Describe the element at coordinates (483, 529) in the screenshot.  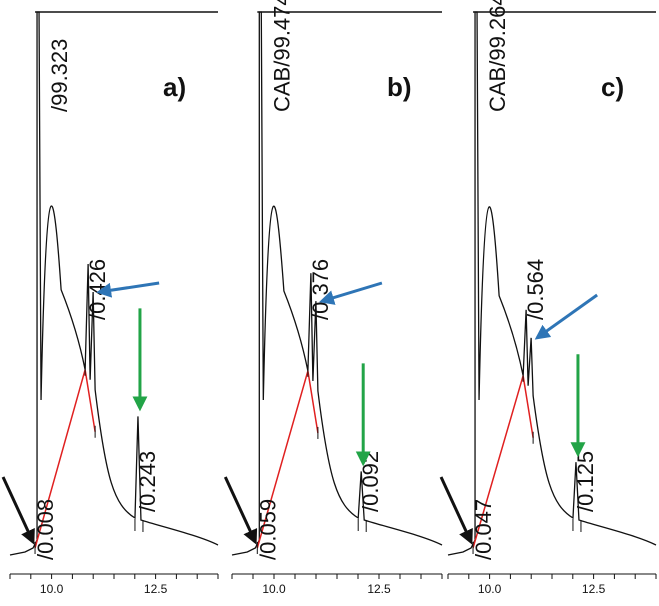
I see `peak-label: /0.047` at that location.